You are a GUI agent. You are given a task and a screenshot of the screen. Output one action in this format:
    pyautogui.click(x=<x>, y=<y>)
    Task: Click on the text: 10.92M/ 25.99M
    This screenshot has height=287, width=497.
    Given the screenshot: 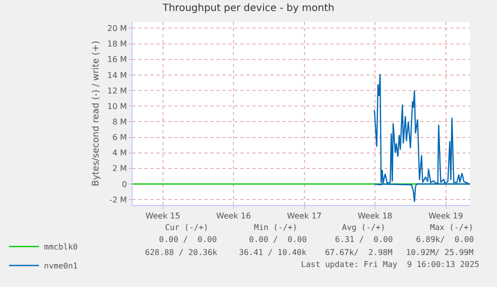 What is the action you would take?
    pyautogui.click(x=440, y=252)
    